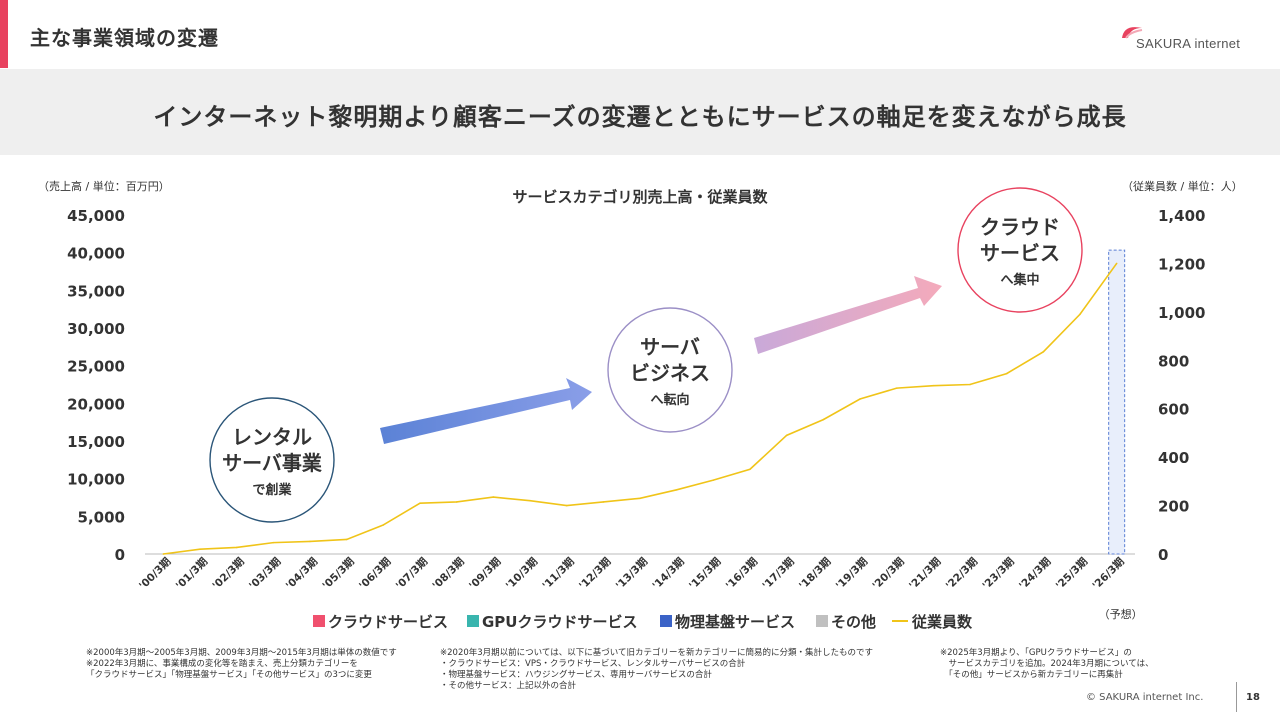  What do you see at coordinates (670, 347) in the screenshot?
I see `annotation-title-line: サーバ` at bounding box center [670, 347].